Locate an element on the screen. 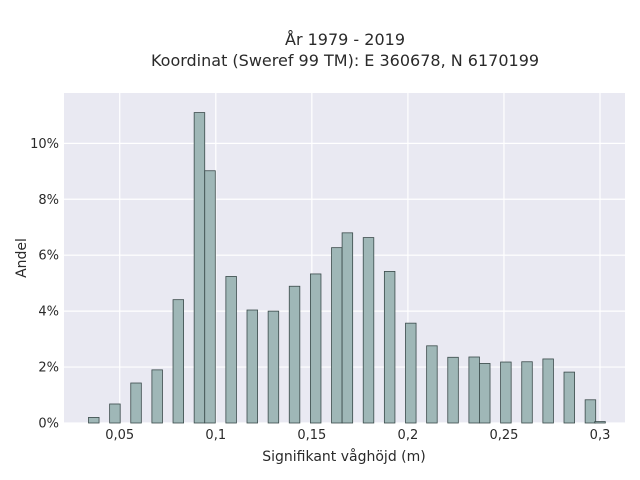  y-tick-label: 6% is located at coordinates (48, 256).